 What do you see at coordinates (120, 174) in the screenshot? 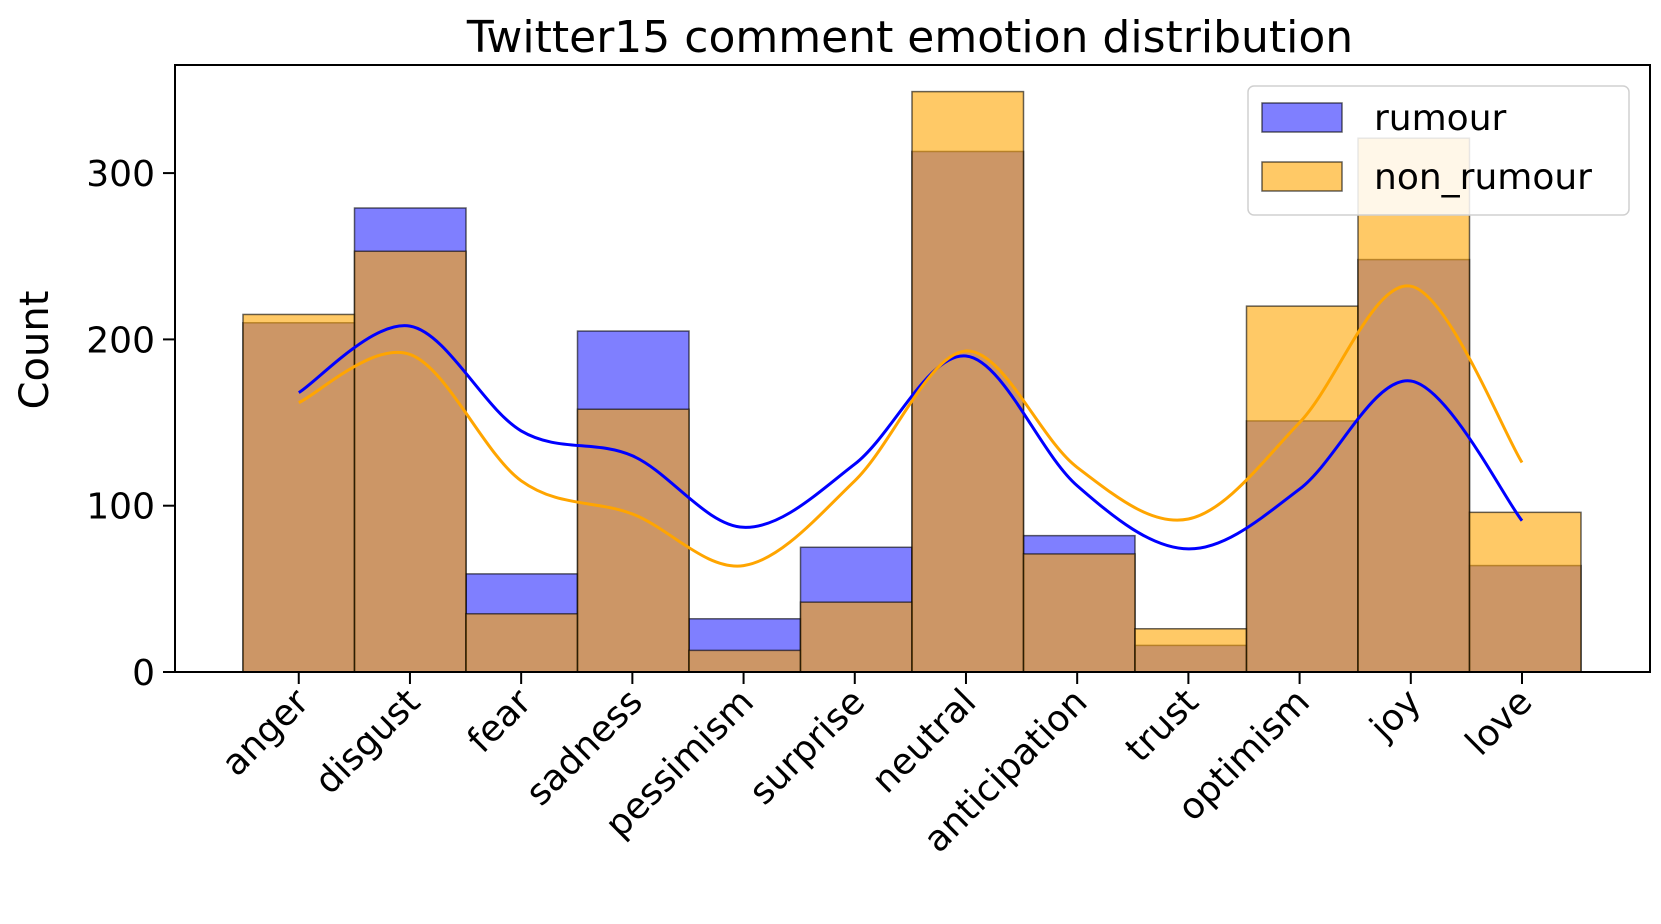
I see `y-tick-label: 300` at bounding box center [120, 174].